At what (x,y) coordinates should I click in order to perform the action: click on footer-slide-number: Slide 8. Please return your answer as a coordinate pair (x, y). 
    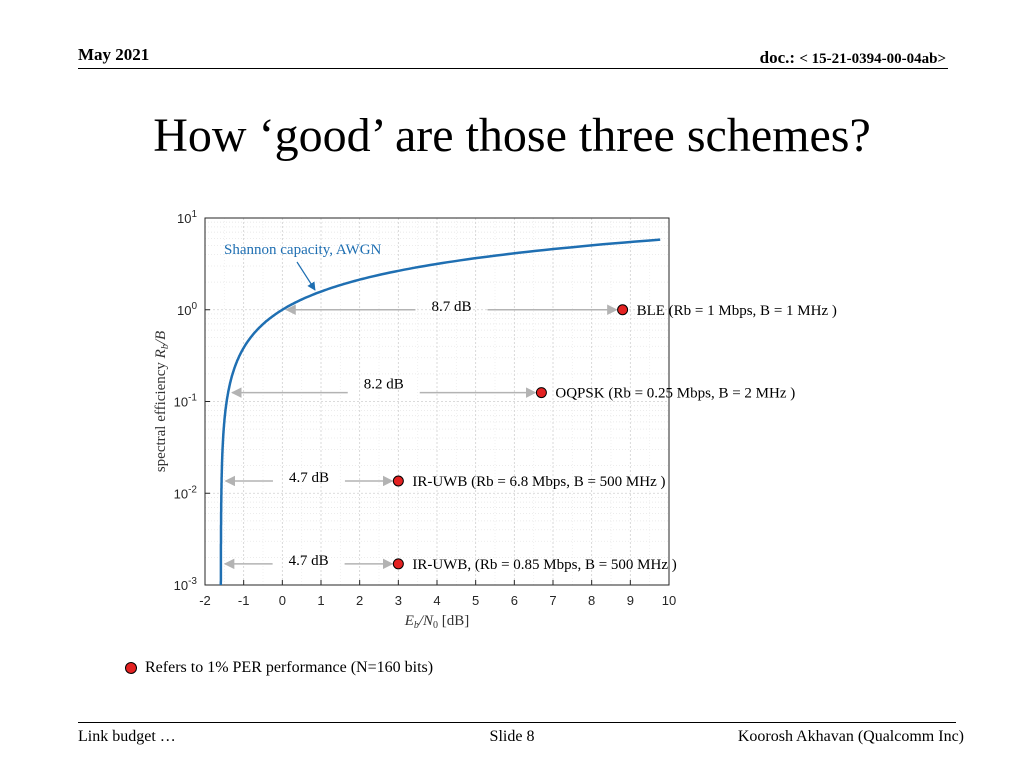
    Looking at the image, I should click on (512, 736).